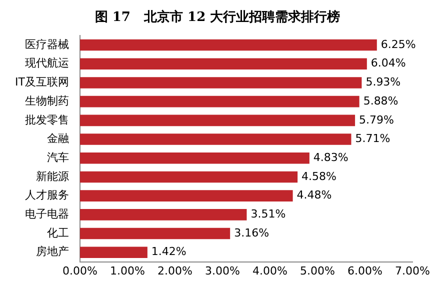 This screenshot has height=293, width=441. Describe the element at coordinates (127, 271) in the screenshot. I see `x-tick-label: 1.00%` at that location.